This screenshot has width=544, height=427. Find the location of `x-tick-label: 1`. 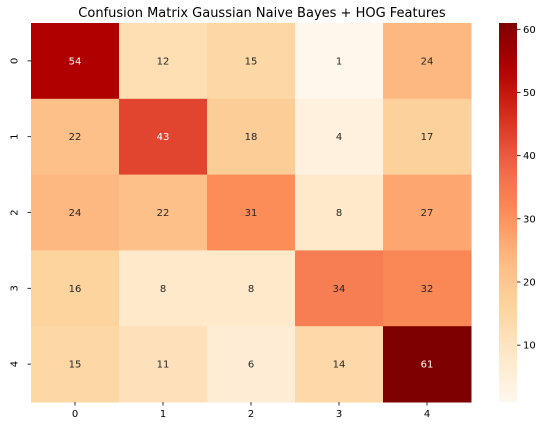

x-tick-label: 1 is located at coordinates (163, 414).